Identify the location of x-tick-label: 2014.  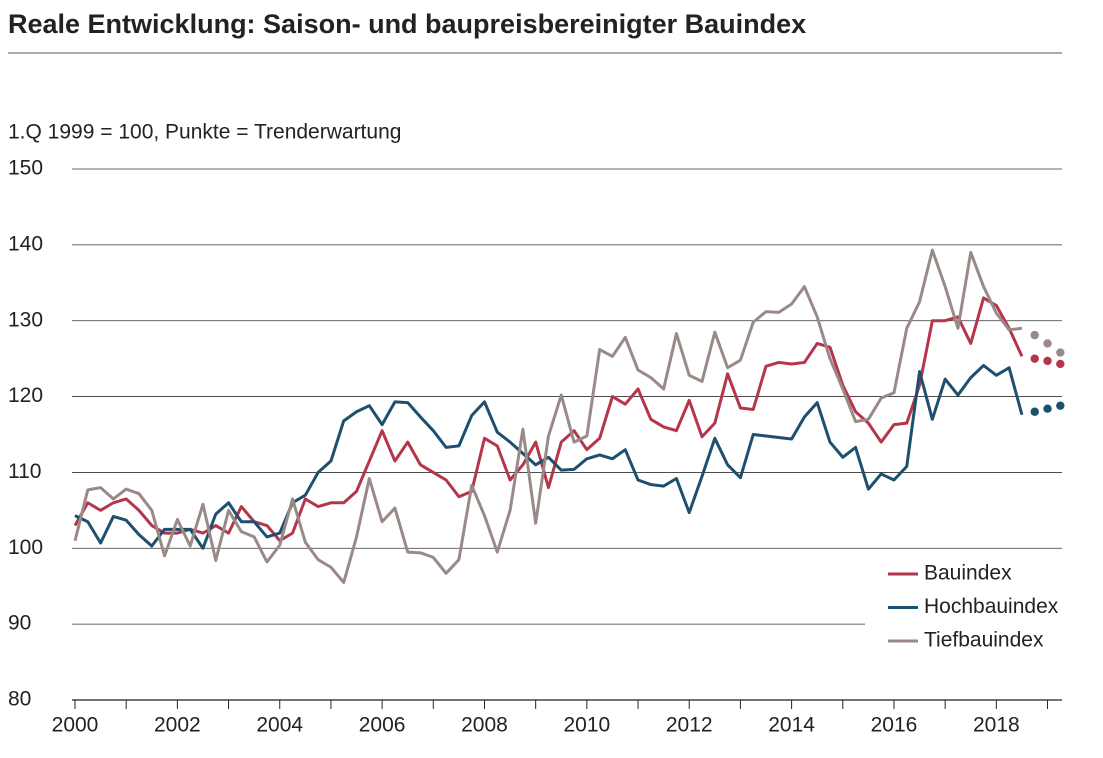
(791, 725).